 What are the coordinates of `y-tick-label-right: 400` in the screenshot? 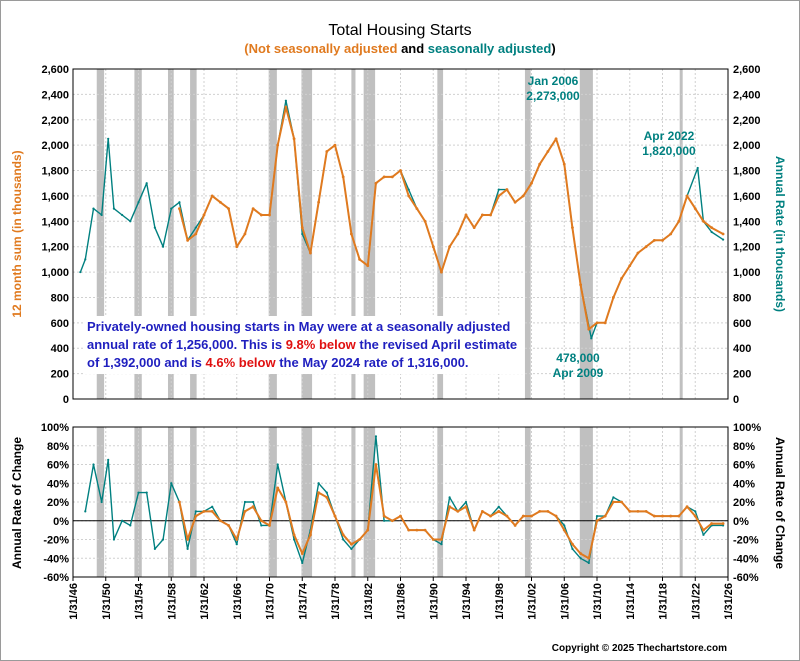 It's located at (742, 349).